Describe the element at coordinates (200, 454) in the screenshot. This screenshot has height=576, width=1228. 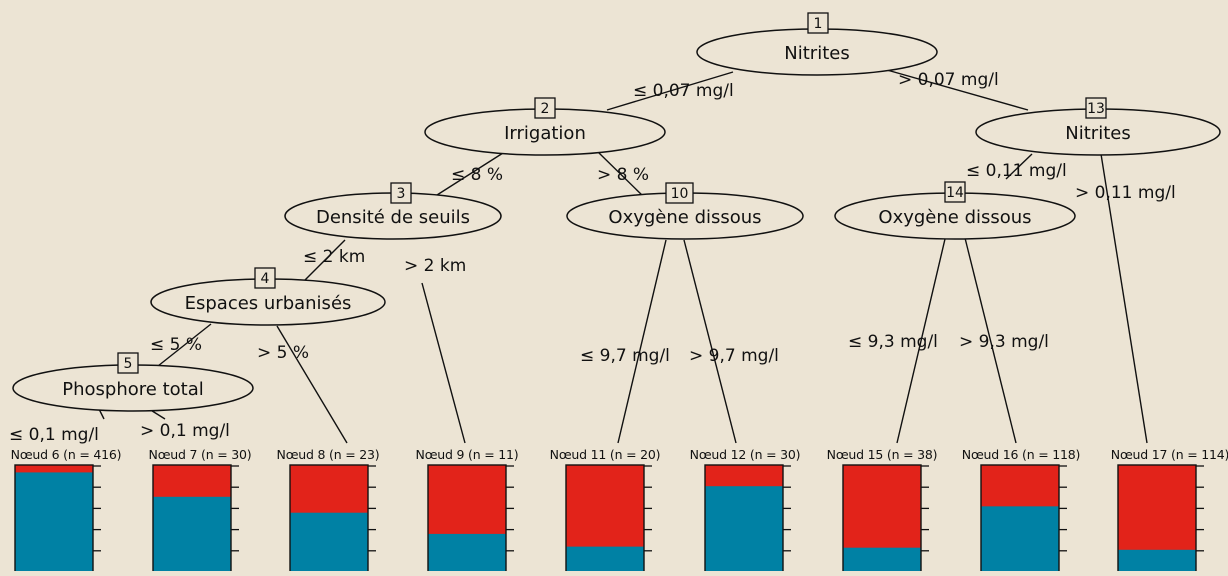
I see `leaf-title-1: Nœud 7 (n = 30)` at that location.